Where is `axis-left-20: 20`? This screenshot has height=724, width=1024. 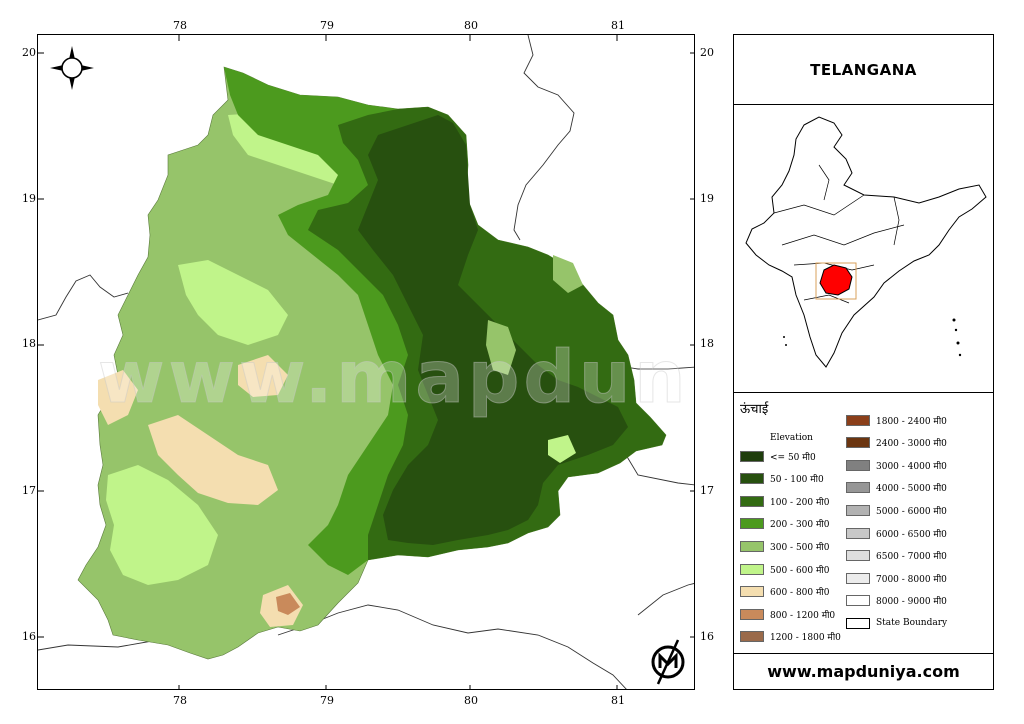
axis-left-20: 20 is located at coordinates (29, 52).